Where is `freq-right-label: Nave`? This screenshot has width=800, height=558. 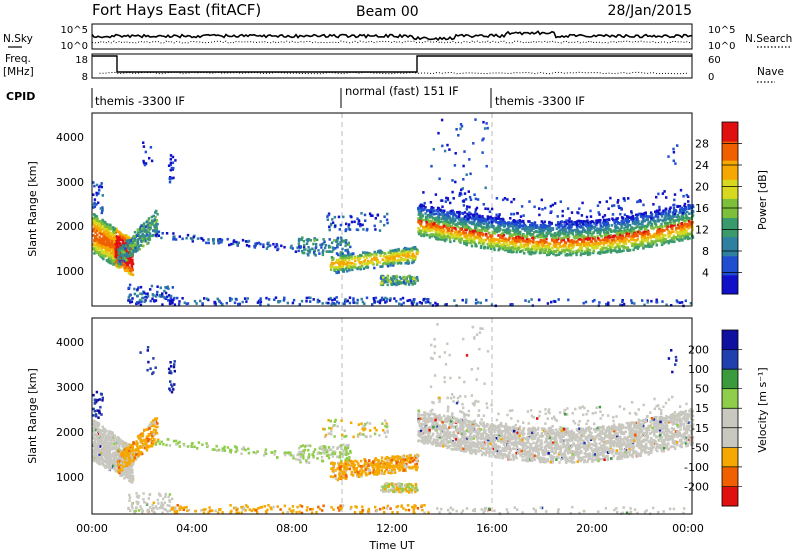 freq-right-label: Nave is located at coordinates (770, 72).